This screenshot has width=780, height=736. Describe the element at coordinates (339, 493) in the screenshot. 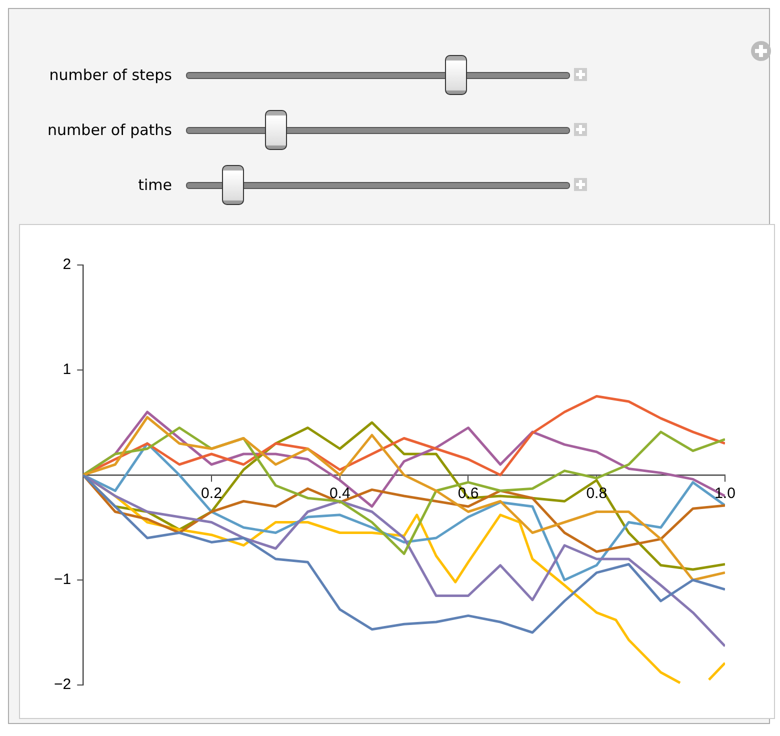

I see `x-tick-label: 0.4` at that location.